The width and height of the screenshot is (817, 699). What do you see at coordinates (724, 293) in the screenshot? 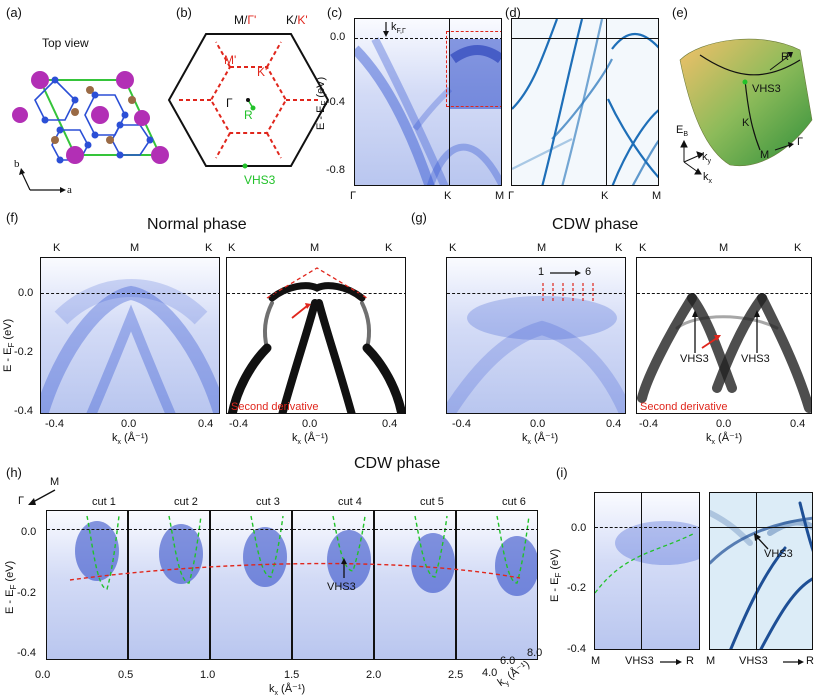
I see `fermi-level-line-g2` at bounding box center [724, 293].